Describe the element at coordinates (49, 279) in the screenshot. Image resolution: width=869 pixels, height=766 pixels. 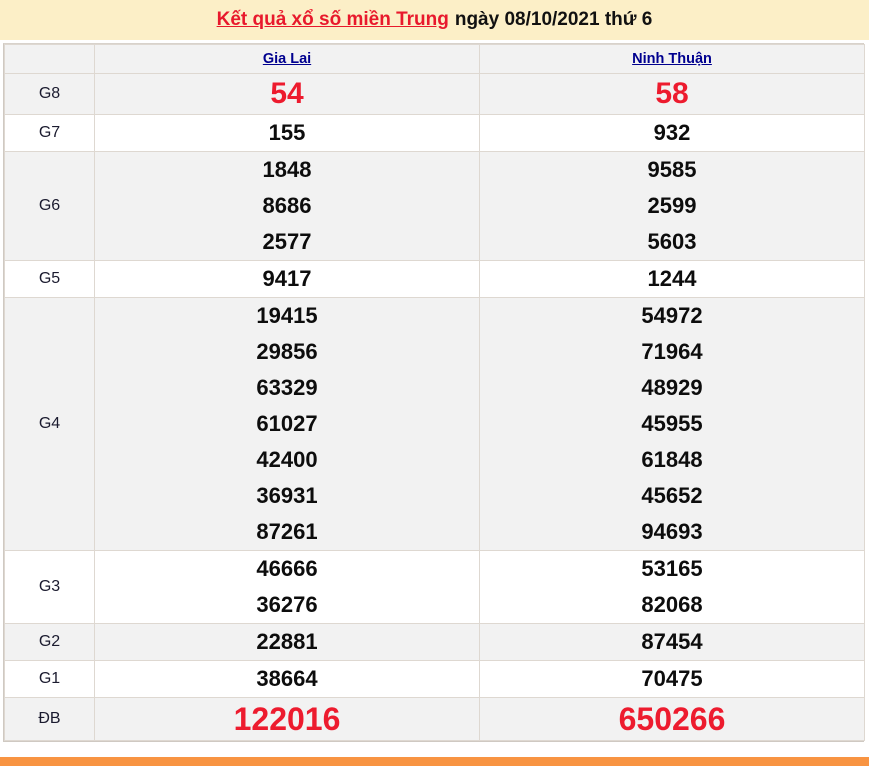
I see `prize-label-g5: G5` at that location.